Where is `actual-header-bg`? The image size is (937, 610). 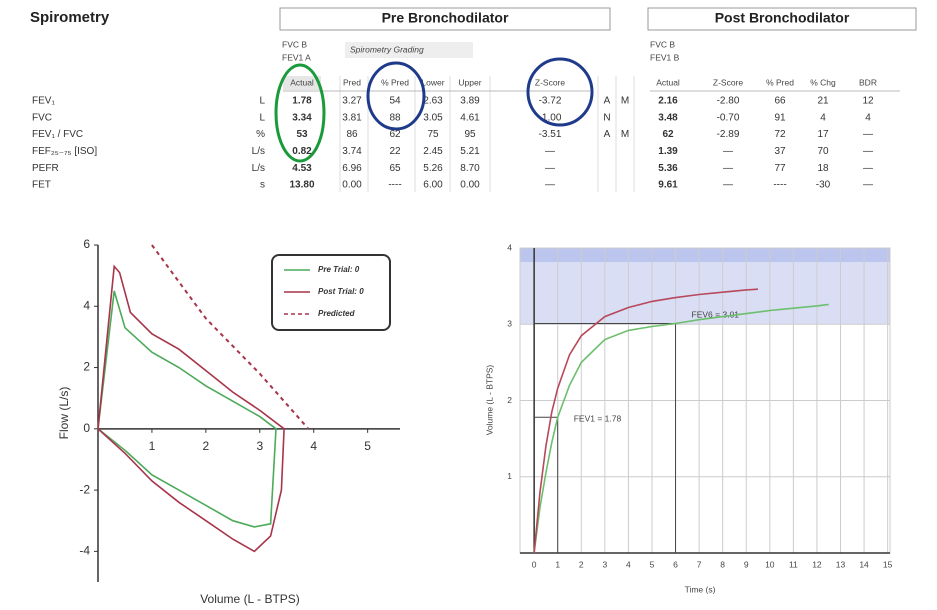
actual-header-bg is located at coordinates (302, 83).